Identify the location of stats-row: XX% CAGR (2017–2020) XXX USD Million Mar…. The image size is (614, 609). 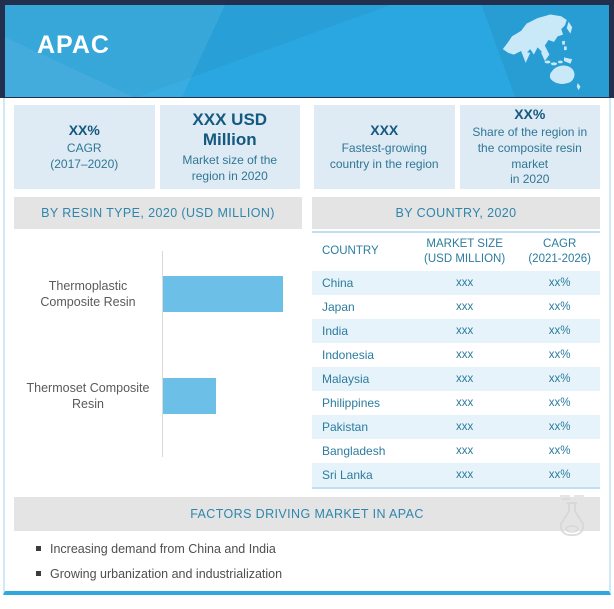
(307, 147).